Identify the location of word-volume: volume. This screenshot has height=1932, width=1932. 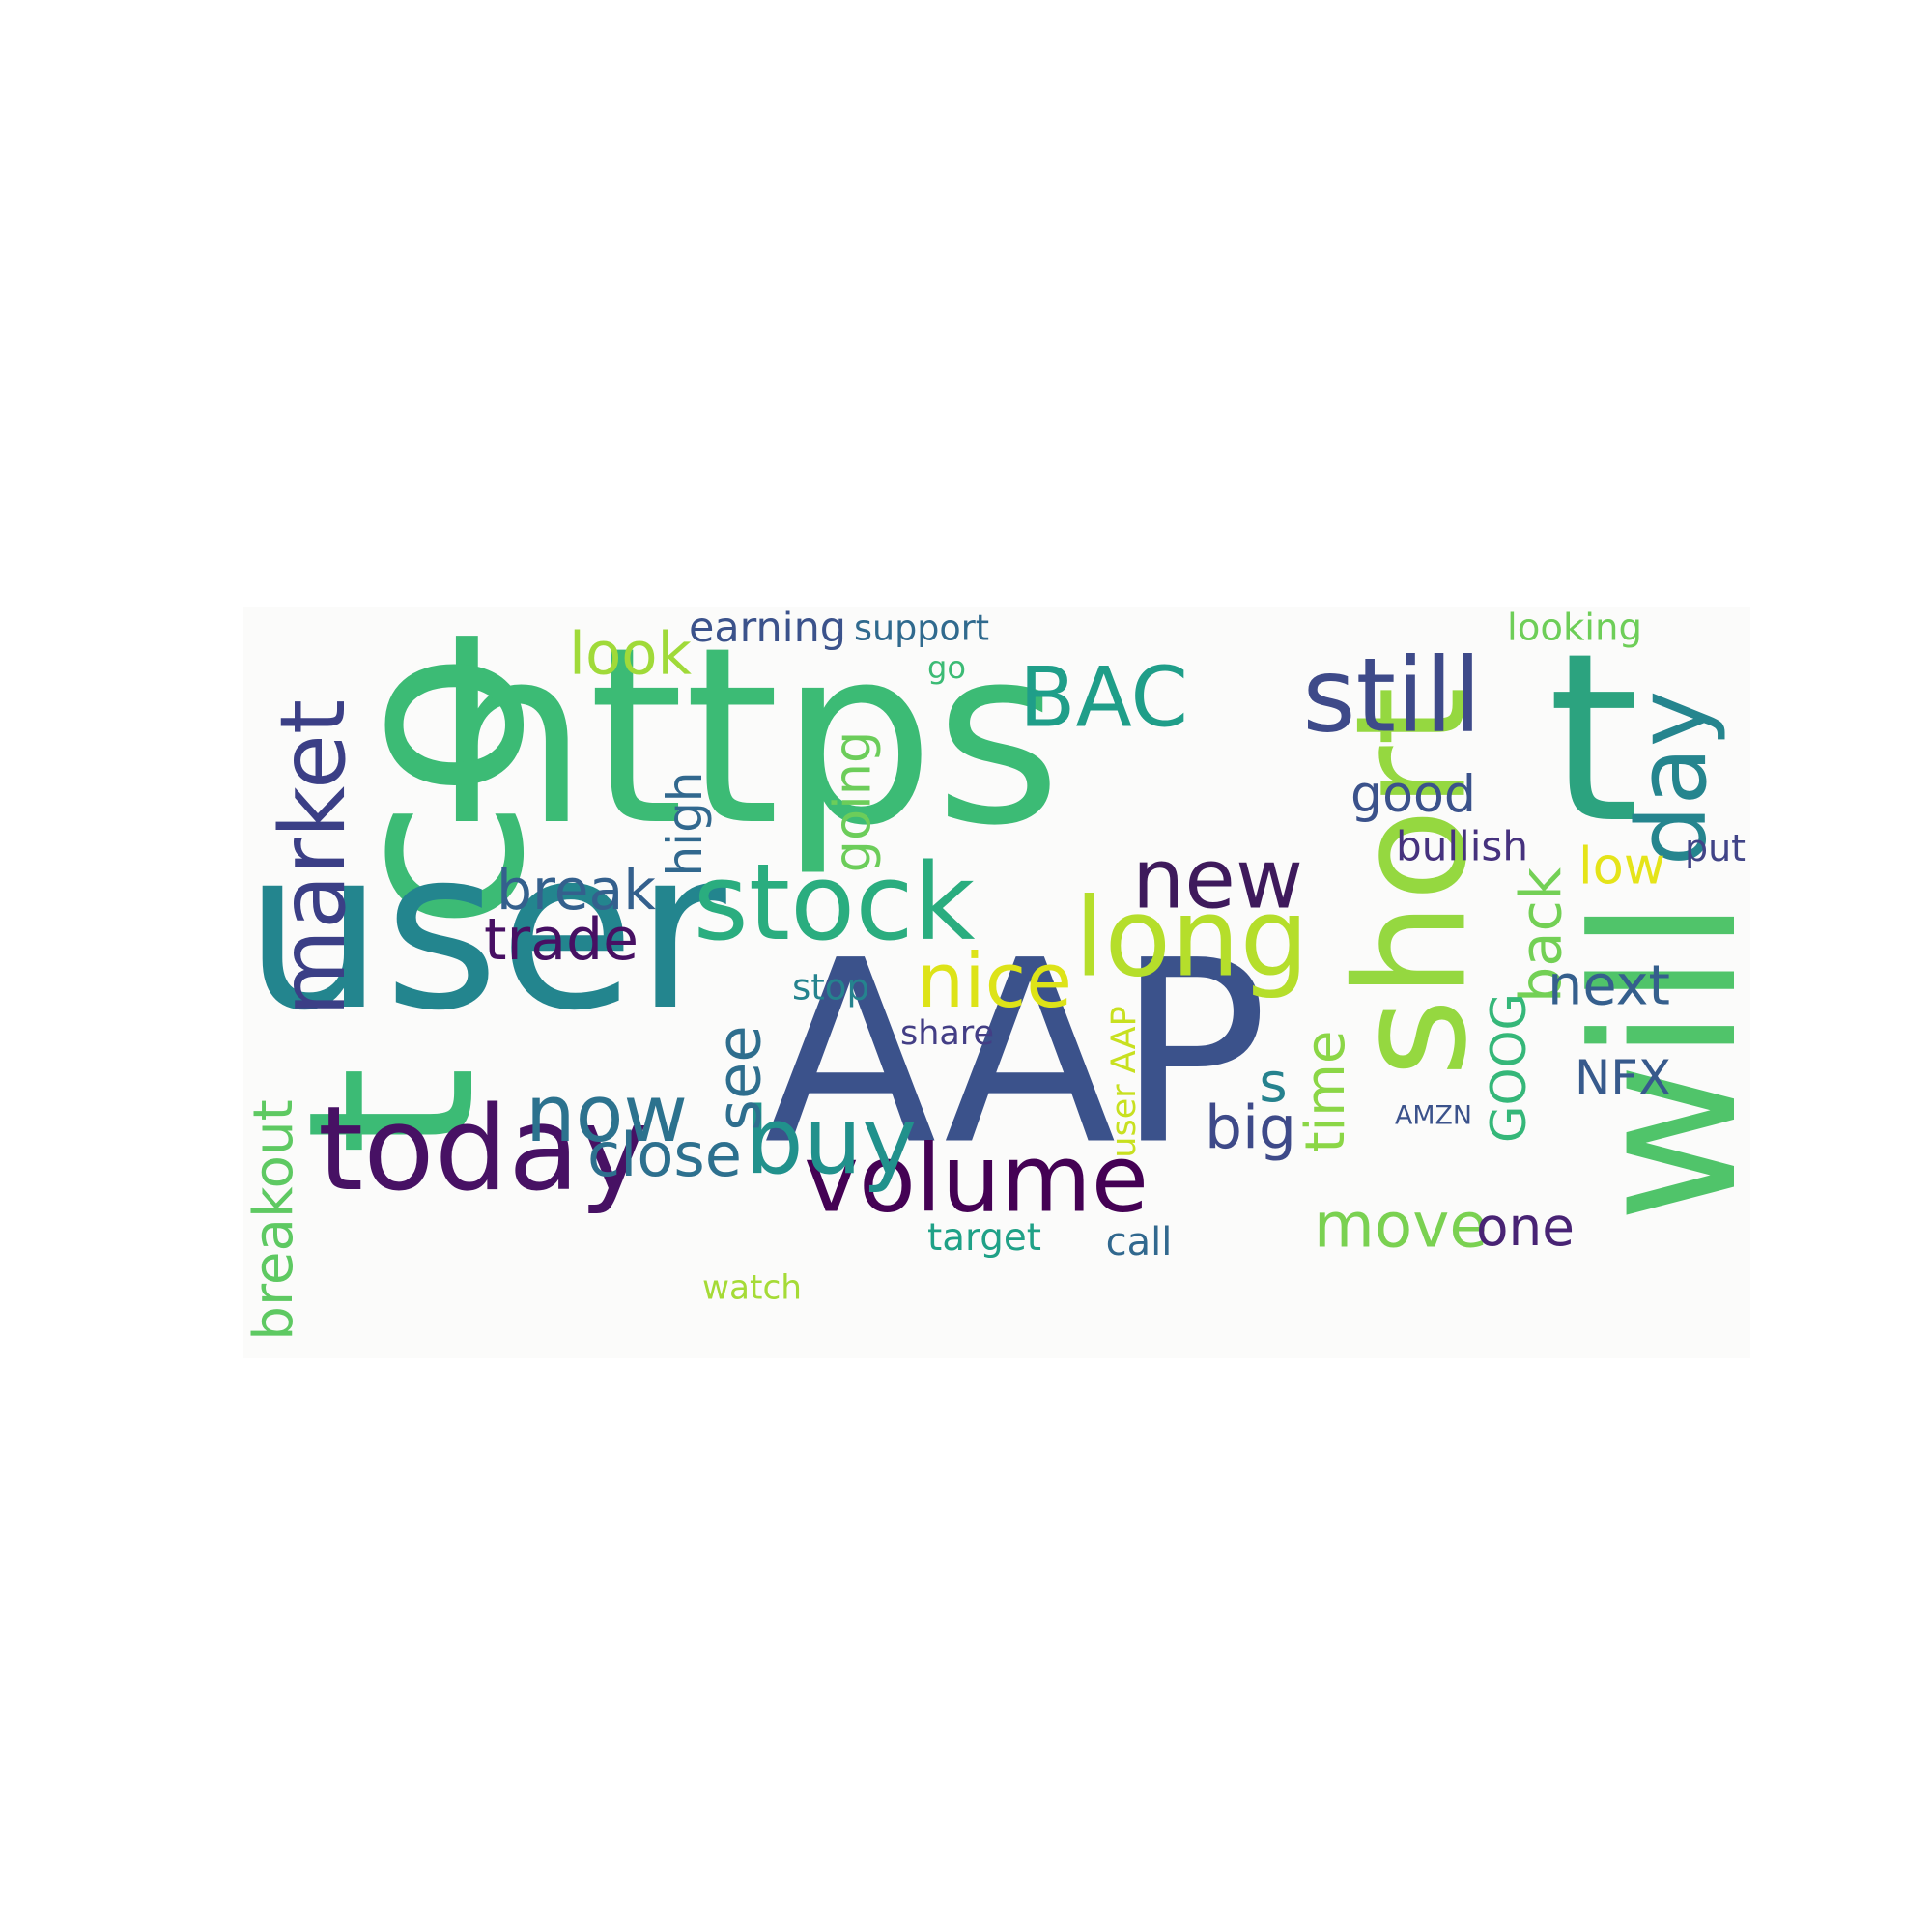
(976, 1179).